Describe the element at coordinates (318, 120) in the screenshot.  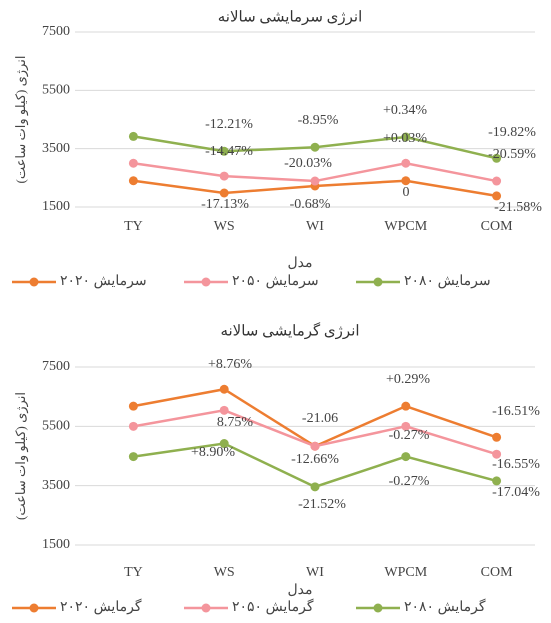
I see `annotation: -8.95%` at that location.